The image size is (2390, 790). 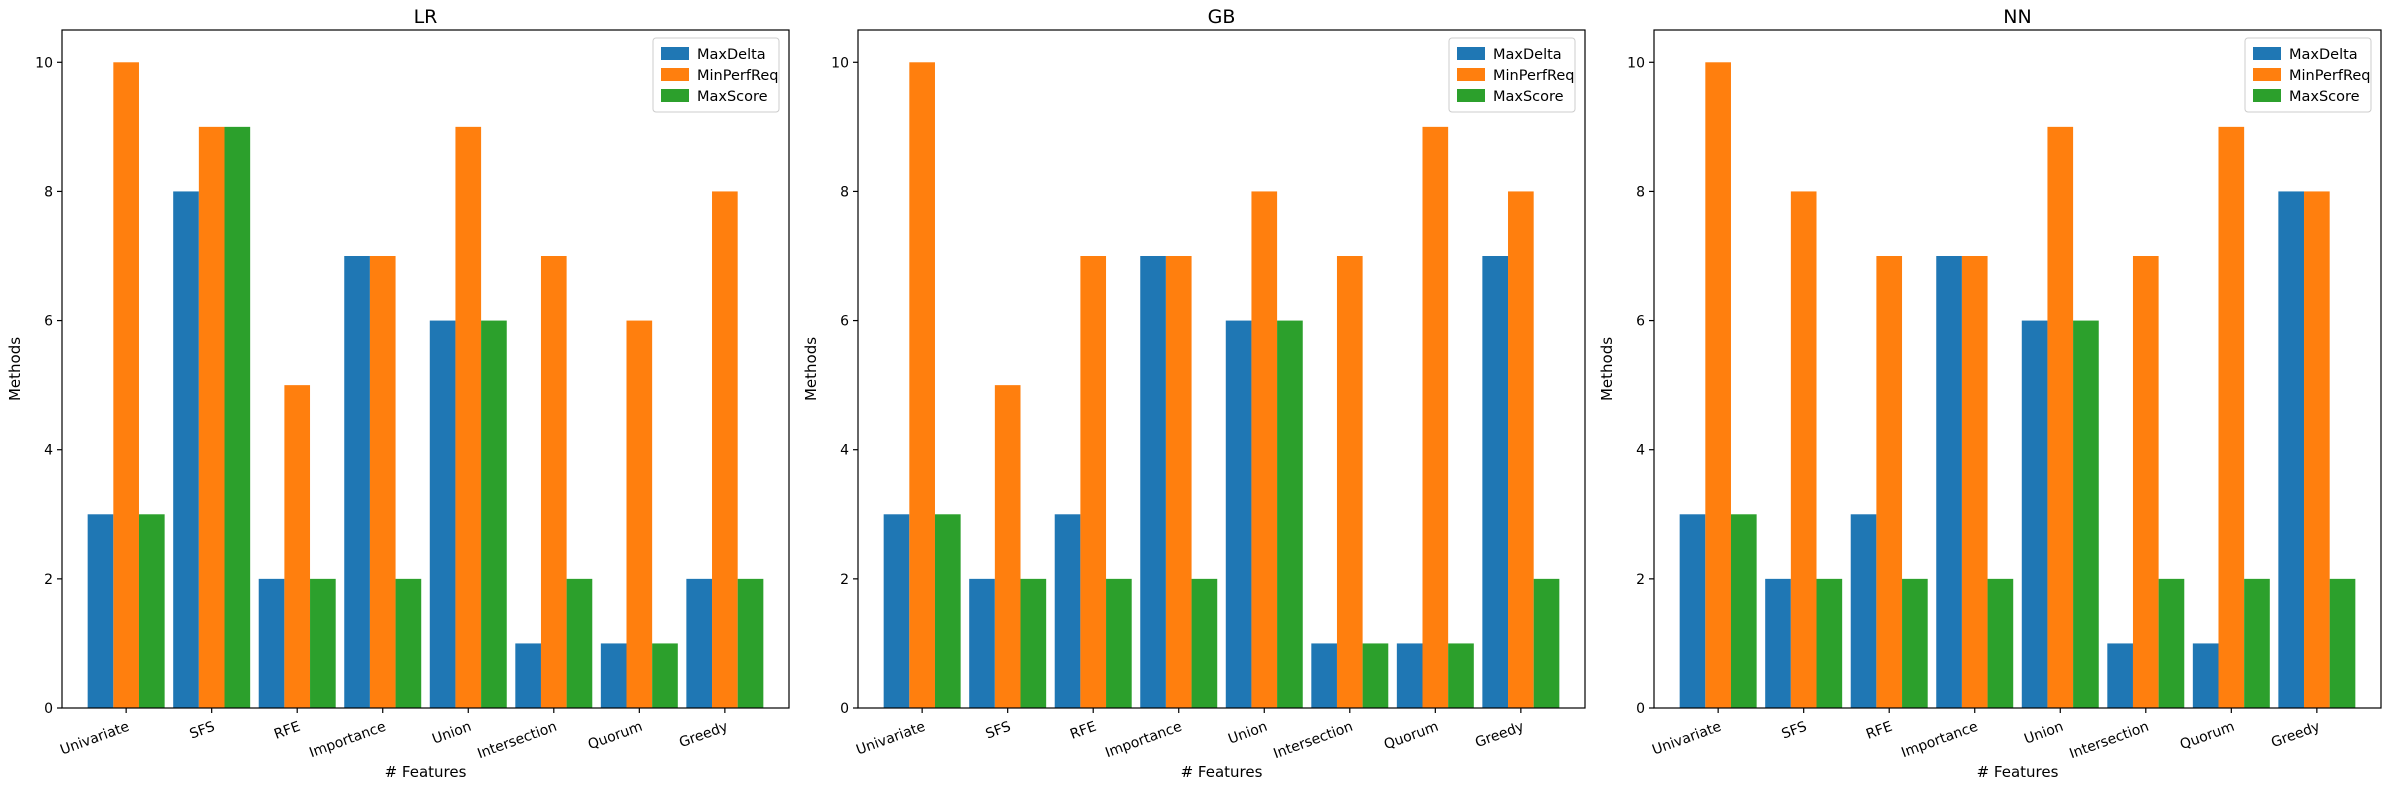 I want to click on x-tick-label-intersection: Intersection, so click(x=2109, y=741).